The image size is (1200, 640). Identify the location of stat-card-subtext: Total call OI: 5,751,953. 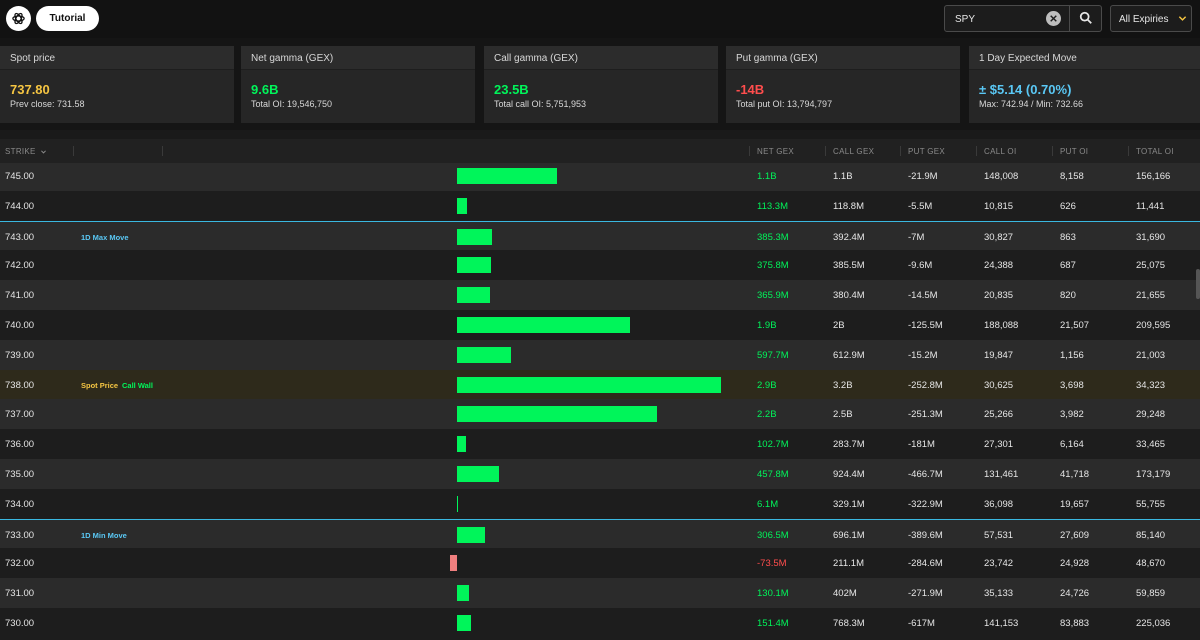
(540, 104).